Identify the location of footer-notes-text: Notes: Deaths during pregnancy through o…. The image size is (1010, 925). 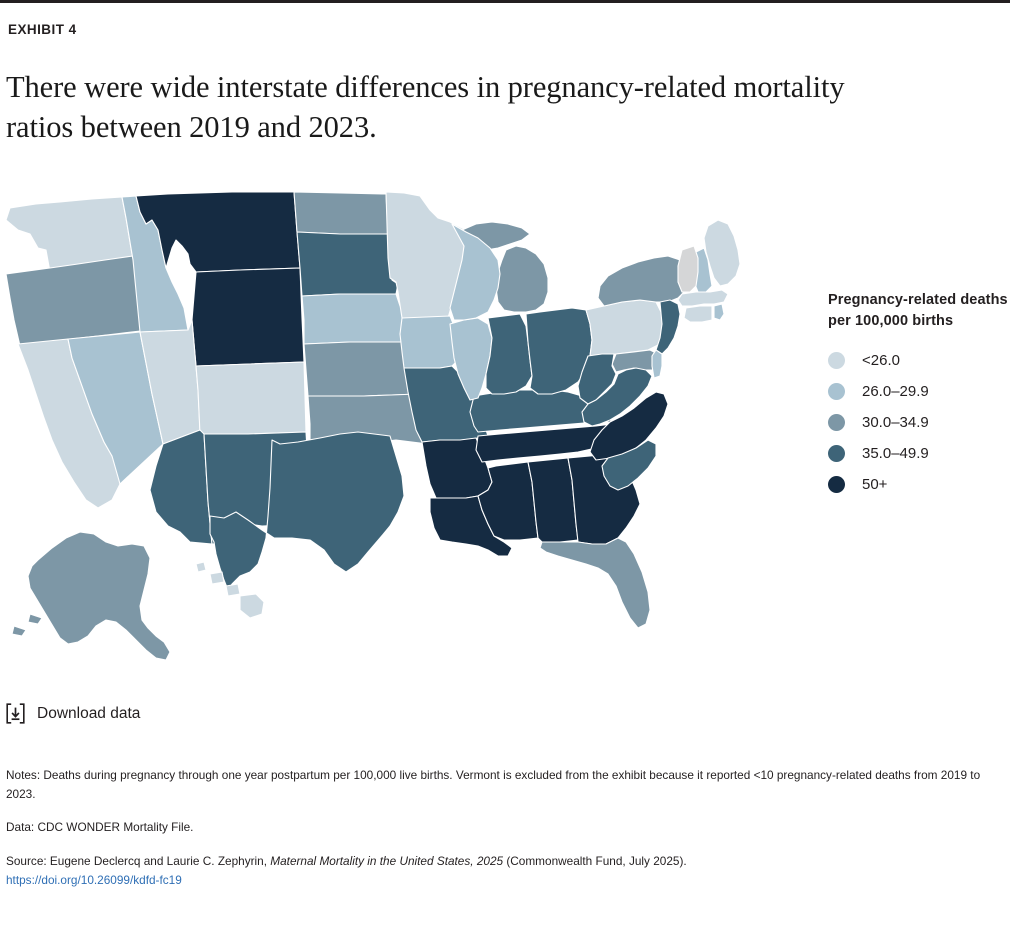
(493, 784).